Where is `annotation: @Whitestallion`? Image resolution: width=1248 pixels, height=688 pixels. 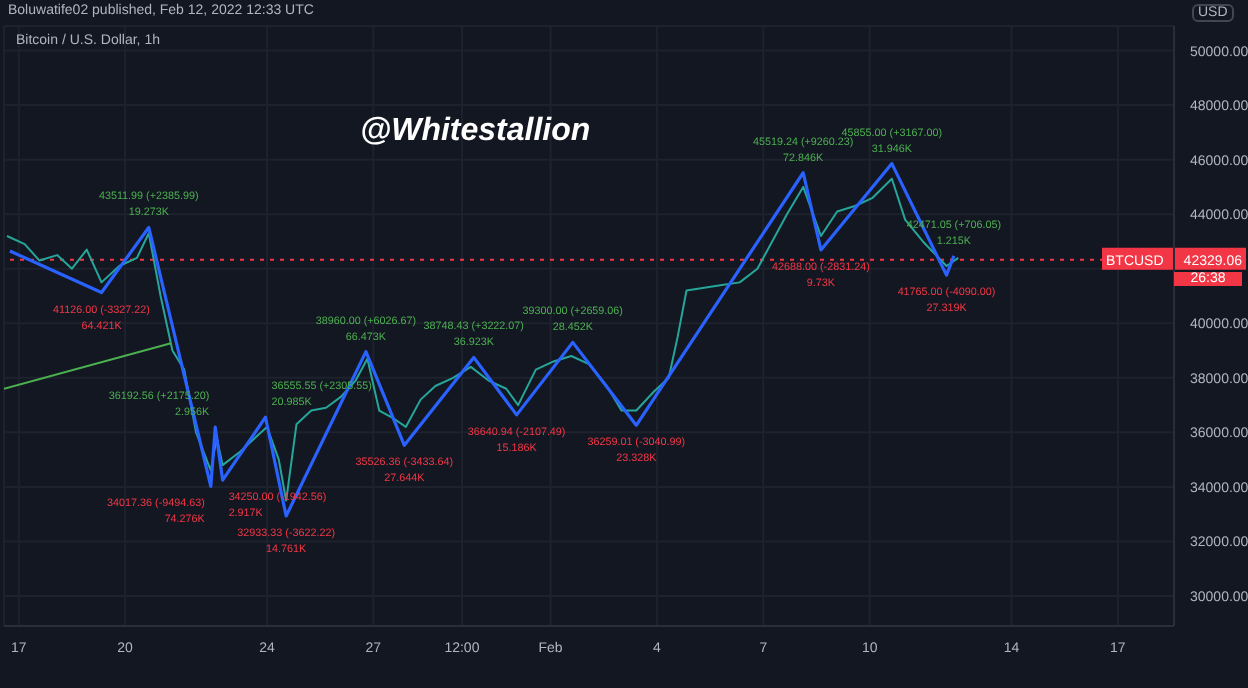
annotation: @Whitestallion is located at coordinates (475, 132).